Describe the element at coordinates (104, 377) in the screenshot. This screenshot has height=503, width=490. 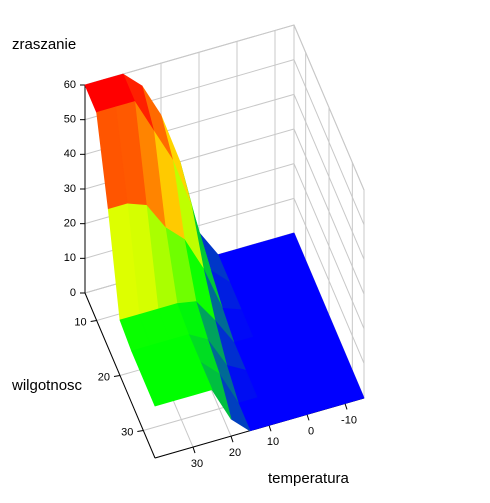
I see `y-tick-label: 20` at that location.